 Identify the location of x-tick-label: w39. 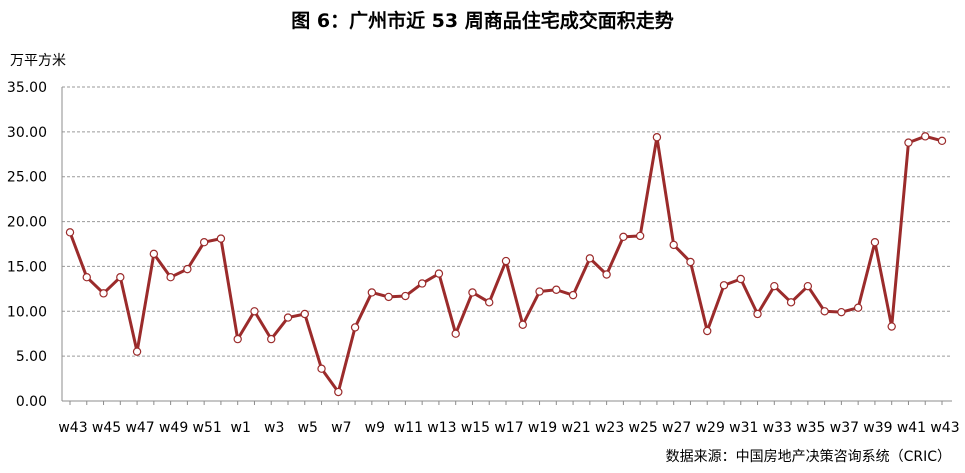
(877, 428).